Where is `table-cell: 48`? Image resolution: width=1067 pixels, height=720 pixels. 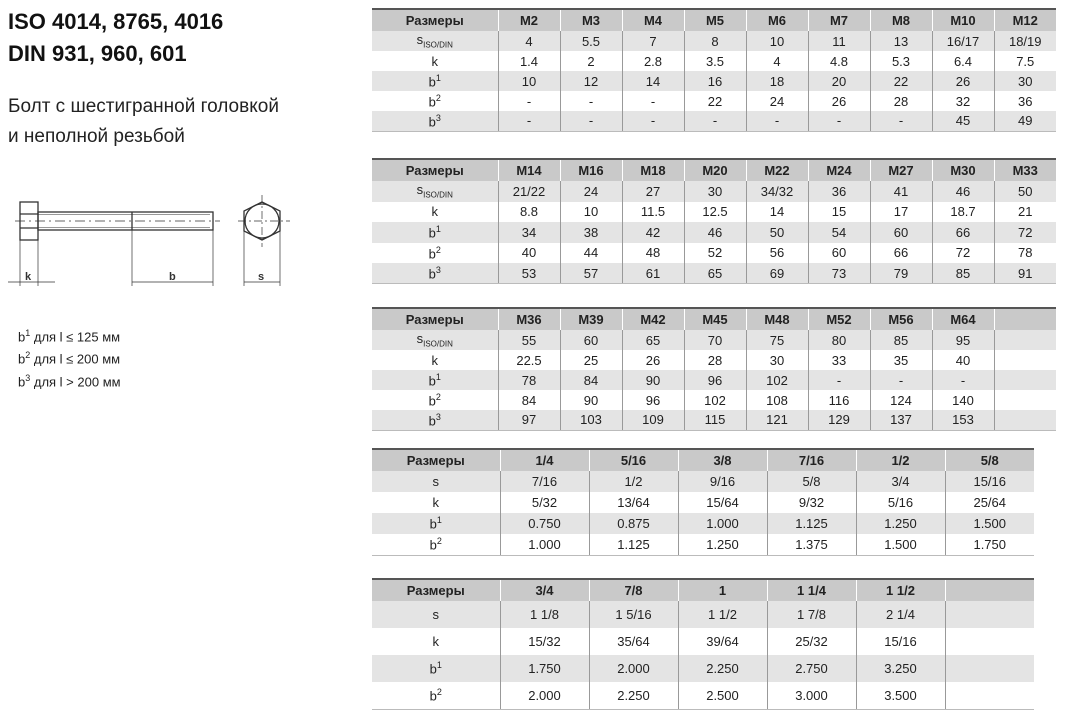 table-cell: 48 is located at coordinates (652, 252).